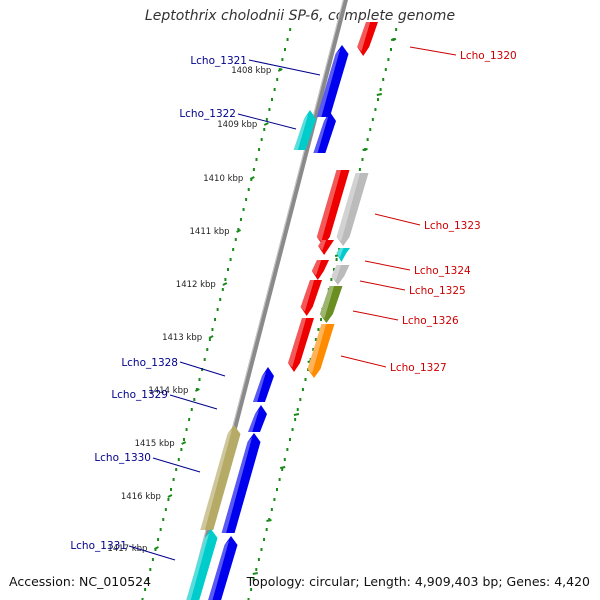 This screenshot has width=600, height=600. What do you see at coordinates (324, 132) in the screenshot?
I see `gene-forward-small` at bounding box center [324, 132].